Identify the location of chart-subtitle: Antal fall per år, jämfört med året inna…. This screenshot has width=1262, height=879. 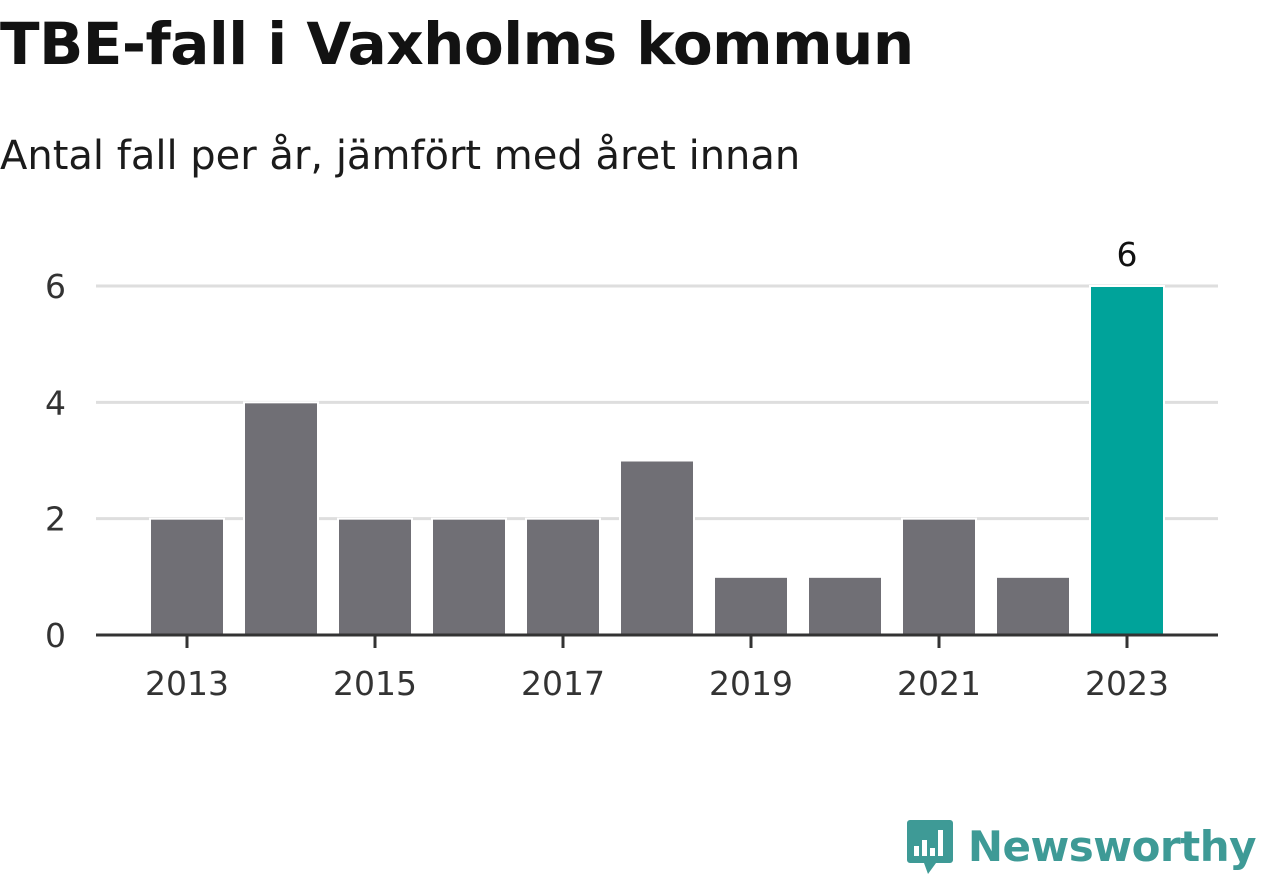
(400, 156).